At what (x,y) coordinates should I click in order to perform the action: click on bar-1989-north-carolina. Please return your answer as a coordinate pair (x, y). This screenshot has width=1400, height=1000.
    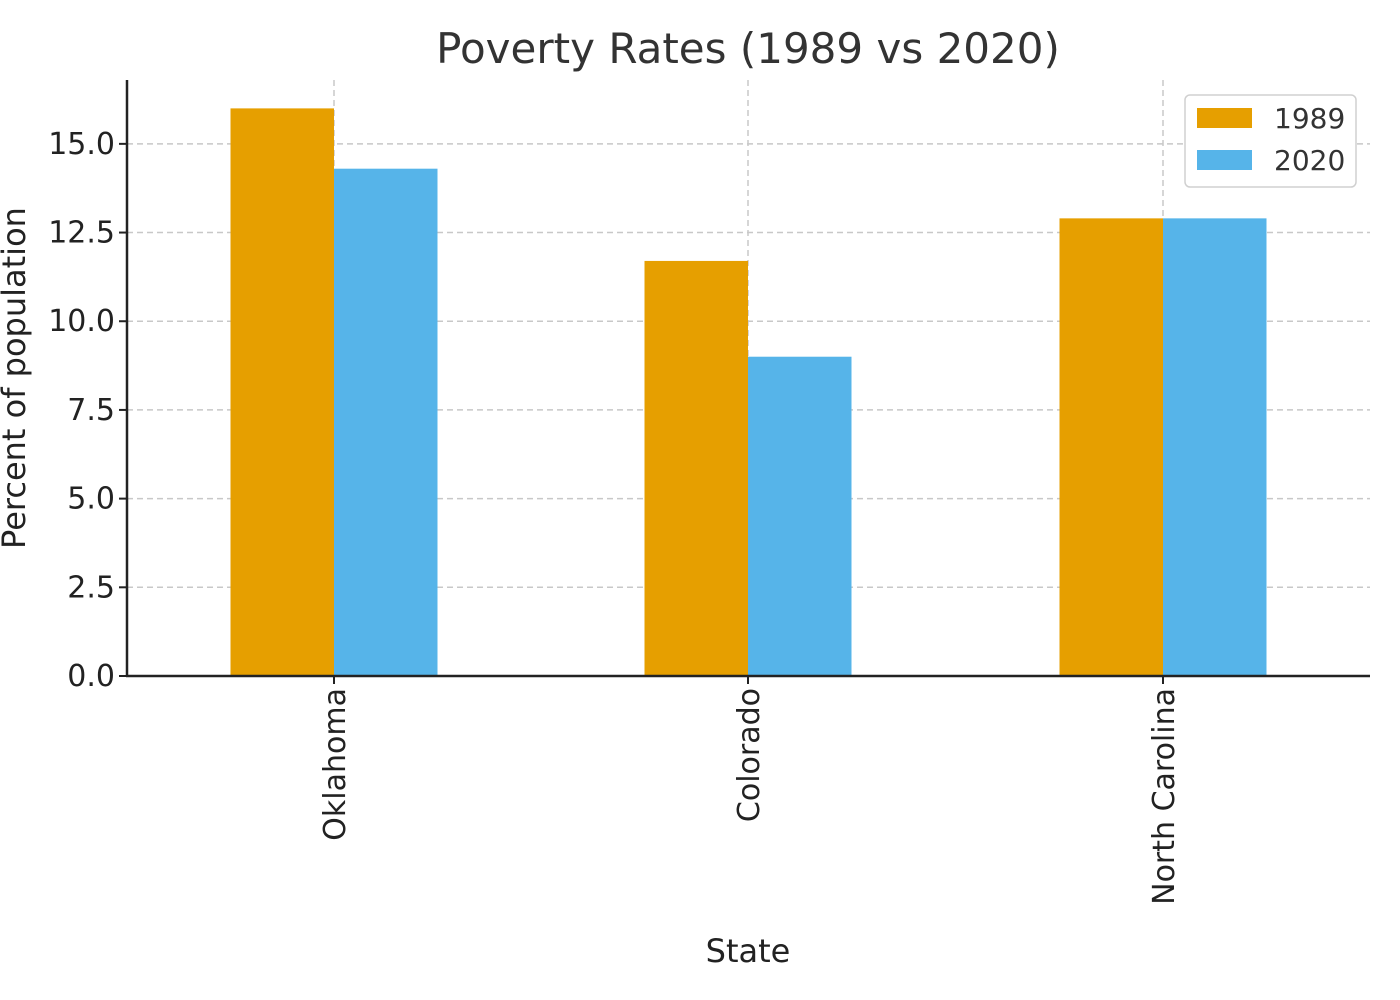
    Looking at the image, I should click on (1111, 447).